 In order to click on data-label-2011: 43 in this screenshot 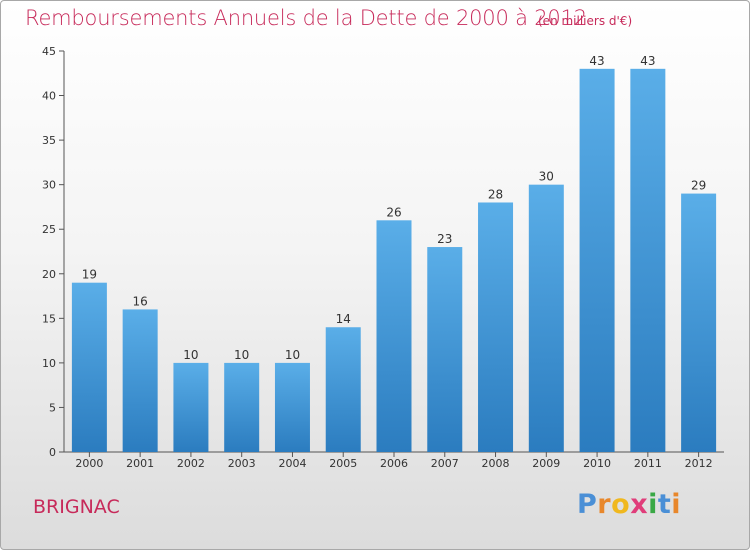, I will do `click(647, 61)`.